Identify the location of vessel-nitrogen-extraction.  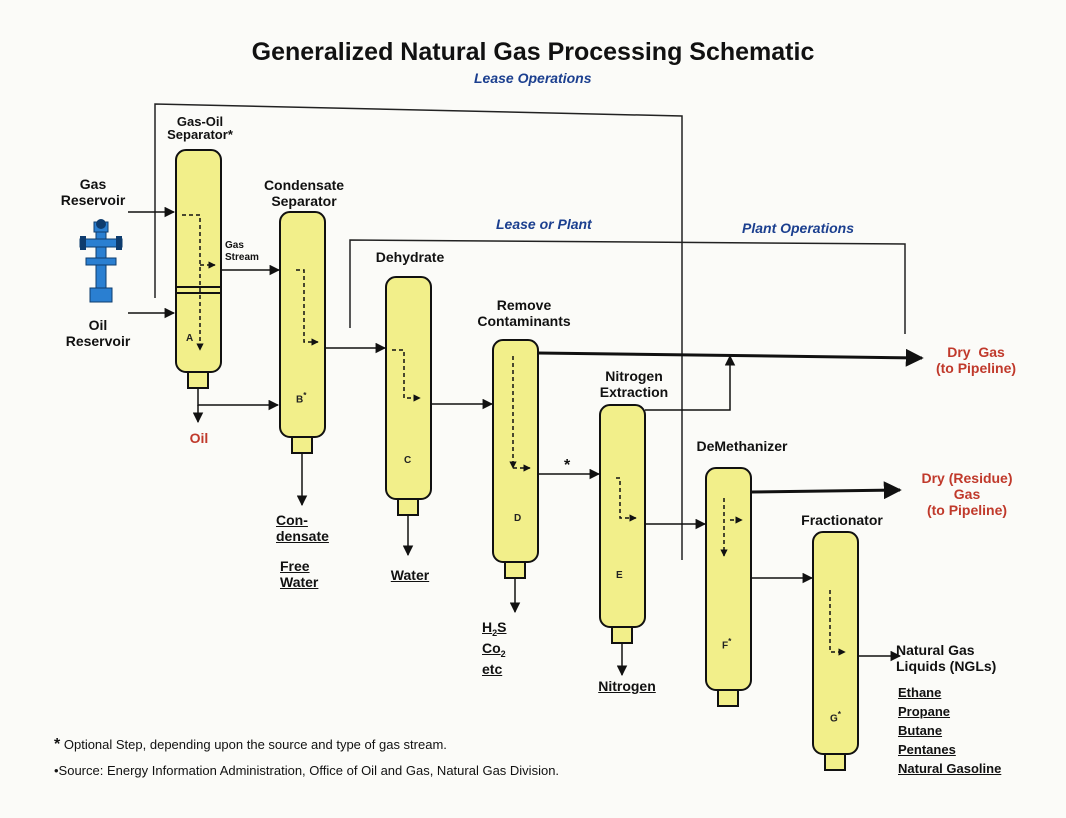
(622, 524).